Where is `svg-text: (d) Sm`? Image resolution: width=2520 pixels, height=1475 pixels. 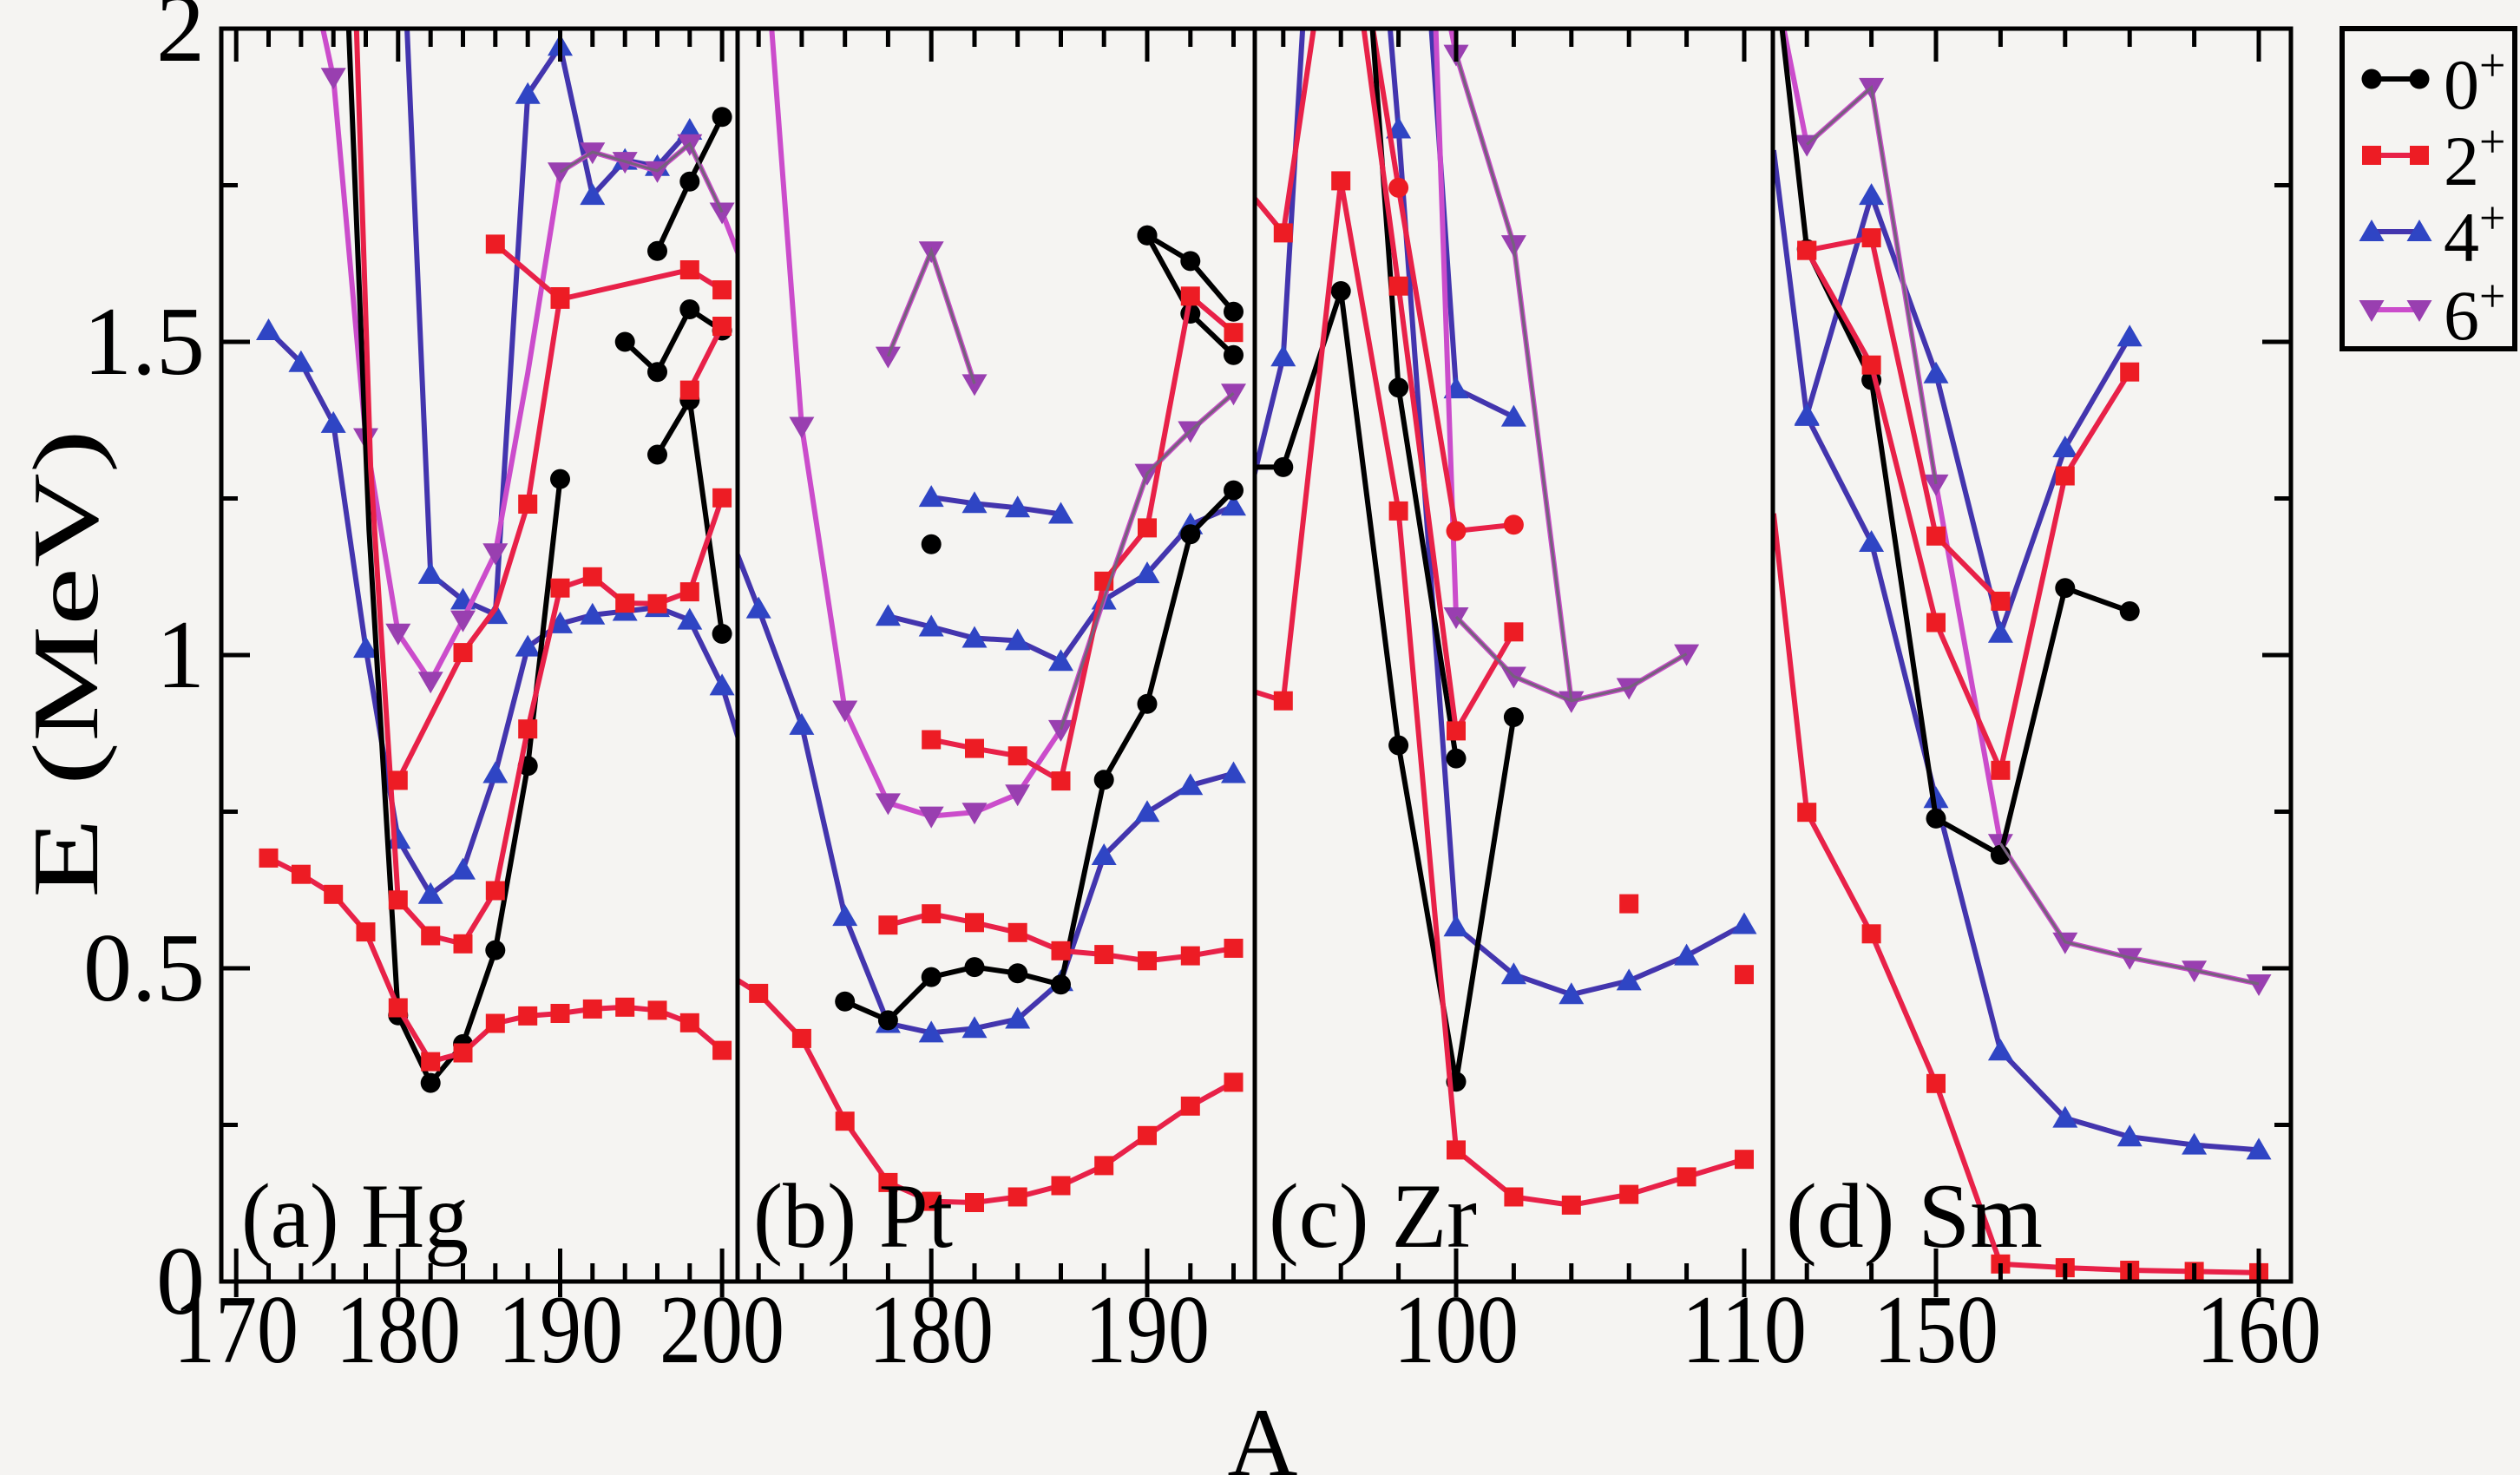 svg-text: (d) Sm is located at coordinates (1914, 1216).